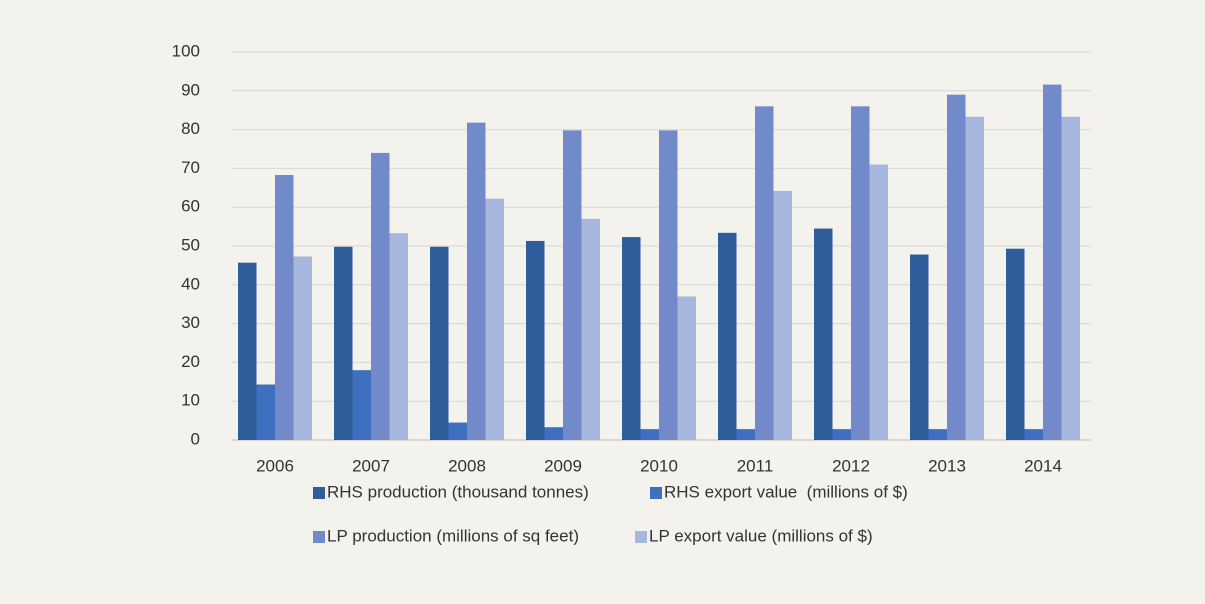 The height and width of the screenshot is (604, 1205). What do you see at coordinates (947, 465) in the screenshot?
I see `x-tick-label: 2013` at bounding box center [947, 465].